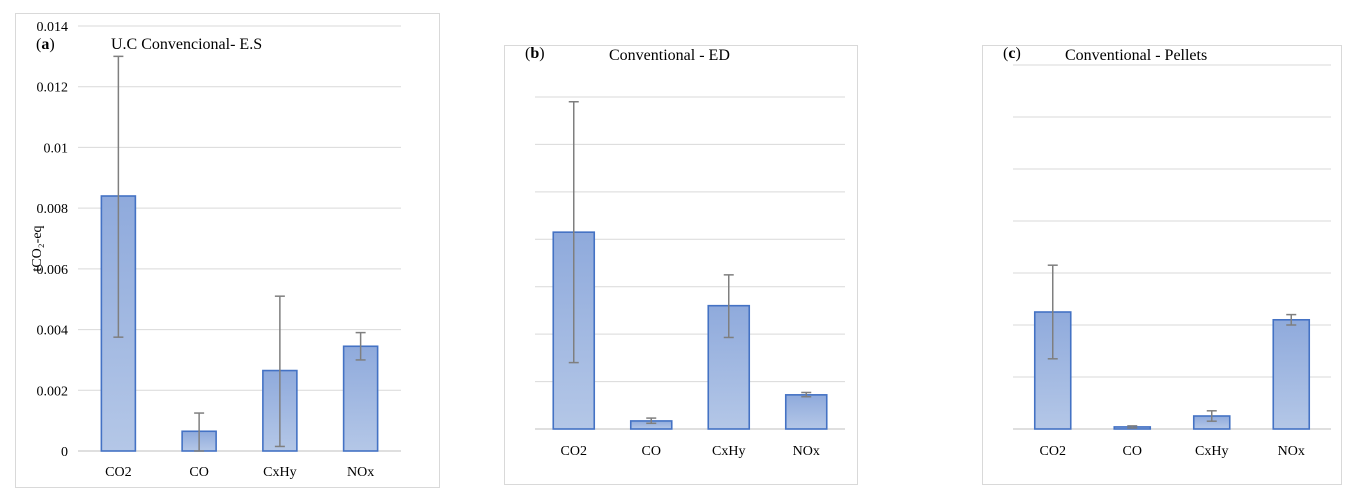 The image size is (1347, 489). I want to click on y-tick-label: 0.01, so click(56, 148).